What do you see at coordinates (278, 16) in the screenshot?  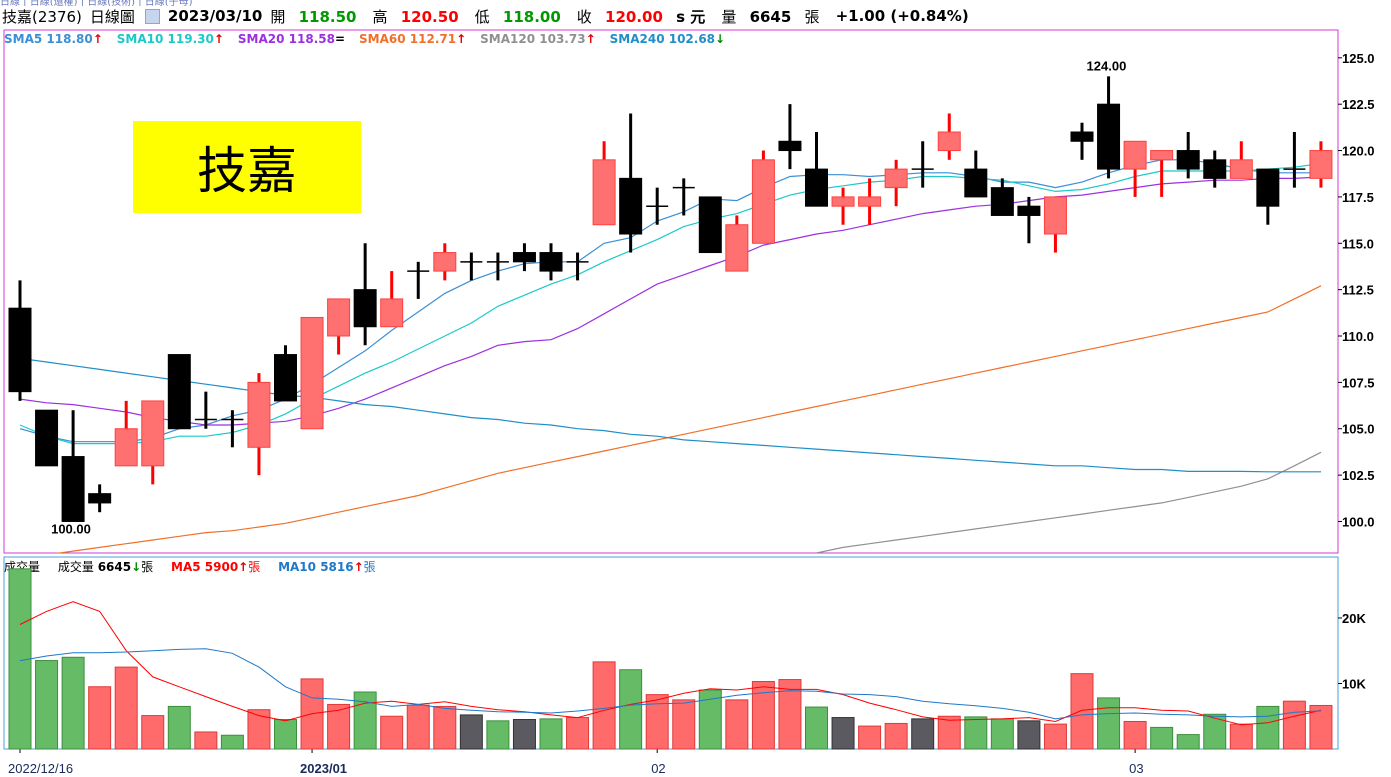 I see `open-label: 開` at bounding box center [278, 16].